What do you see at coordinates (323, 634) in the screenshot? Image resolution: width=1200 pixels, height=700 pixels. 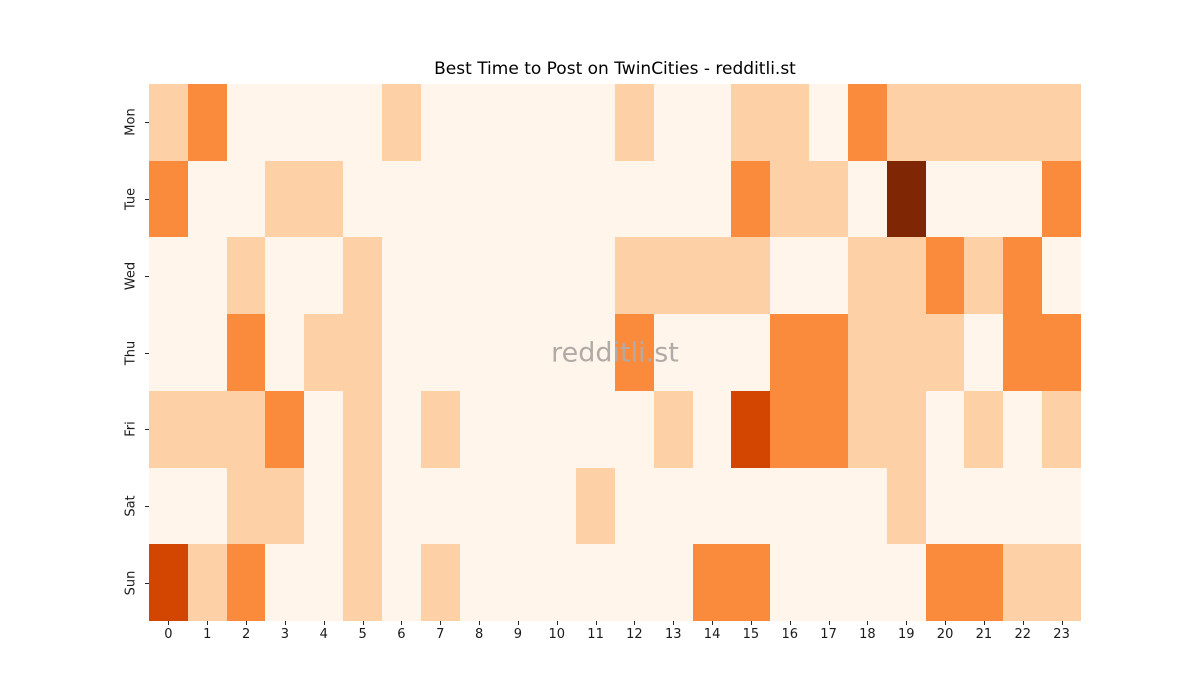 I see `x-tick-label: 4` at bounding box center [323, 634].